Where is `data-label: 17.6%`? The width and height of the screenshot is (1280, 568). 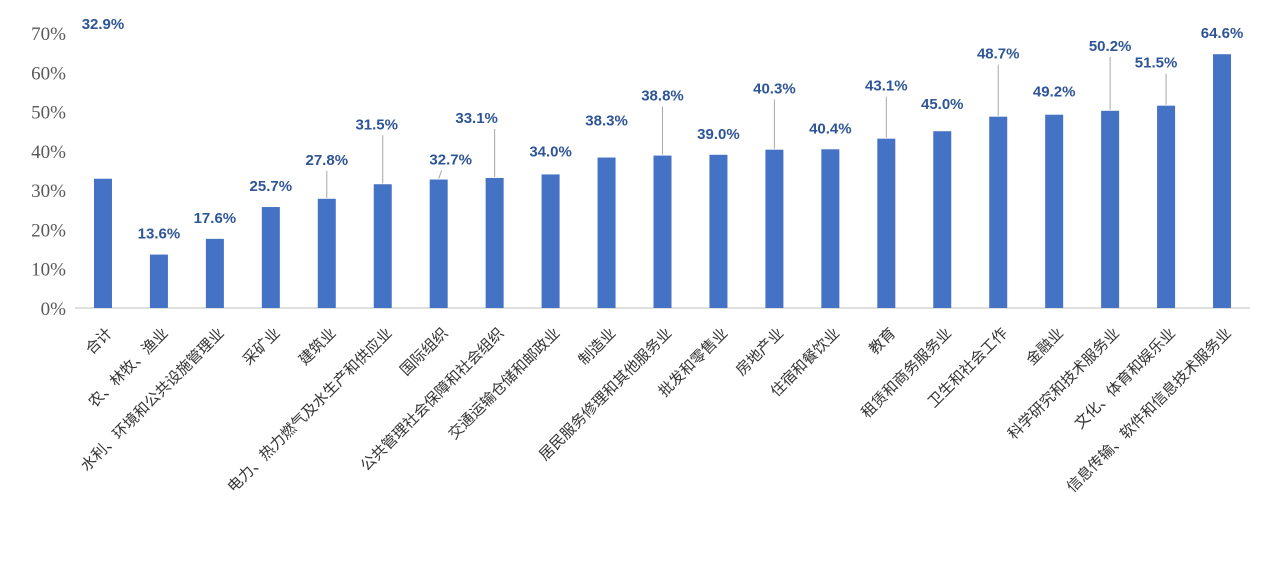
data-label: 17.6% is located at coordinates (215, 218).